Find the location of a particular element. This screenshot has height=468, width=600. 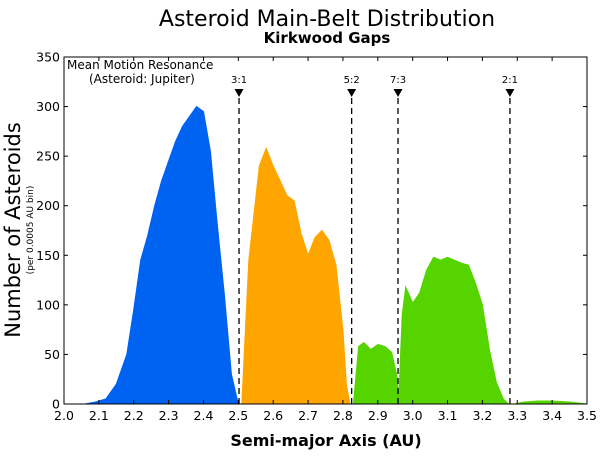

x-tick-label-2.1: 2.1 is located at coordinates (99, 415).